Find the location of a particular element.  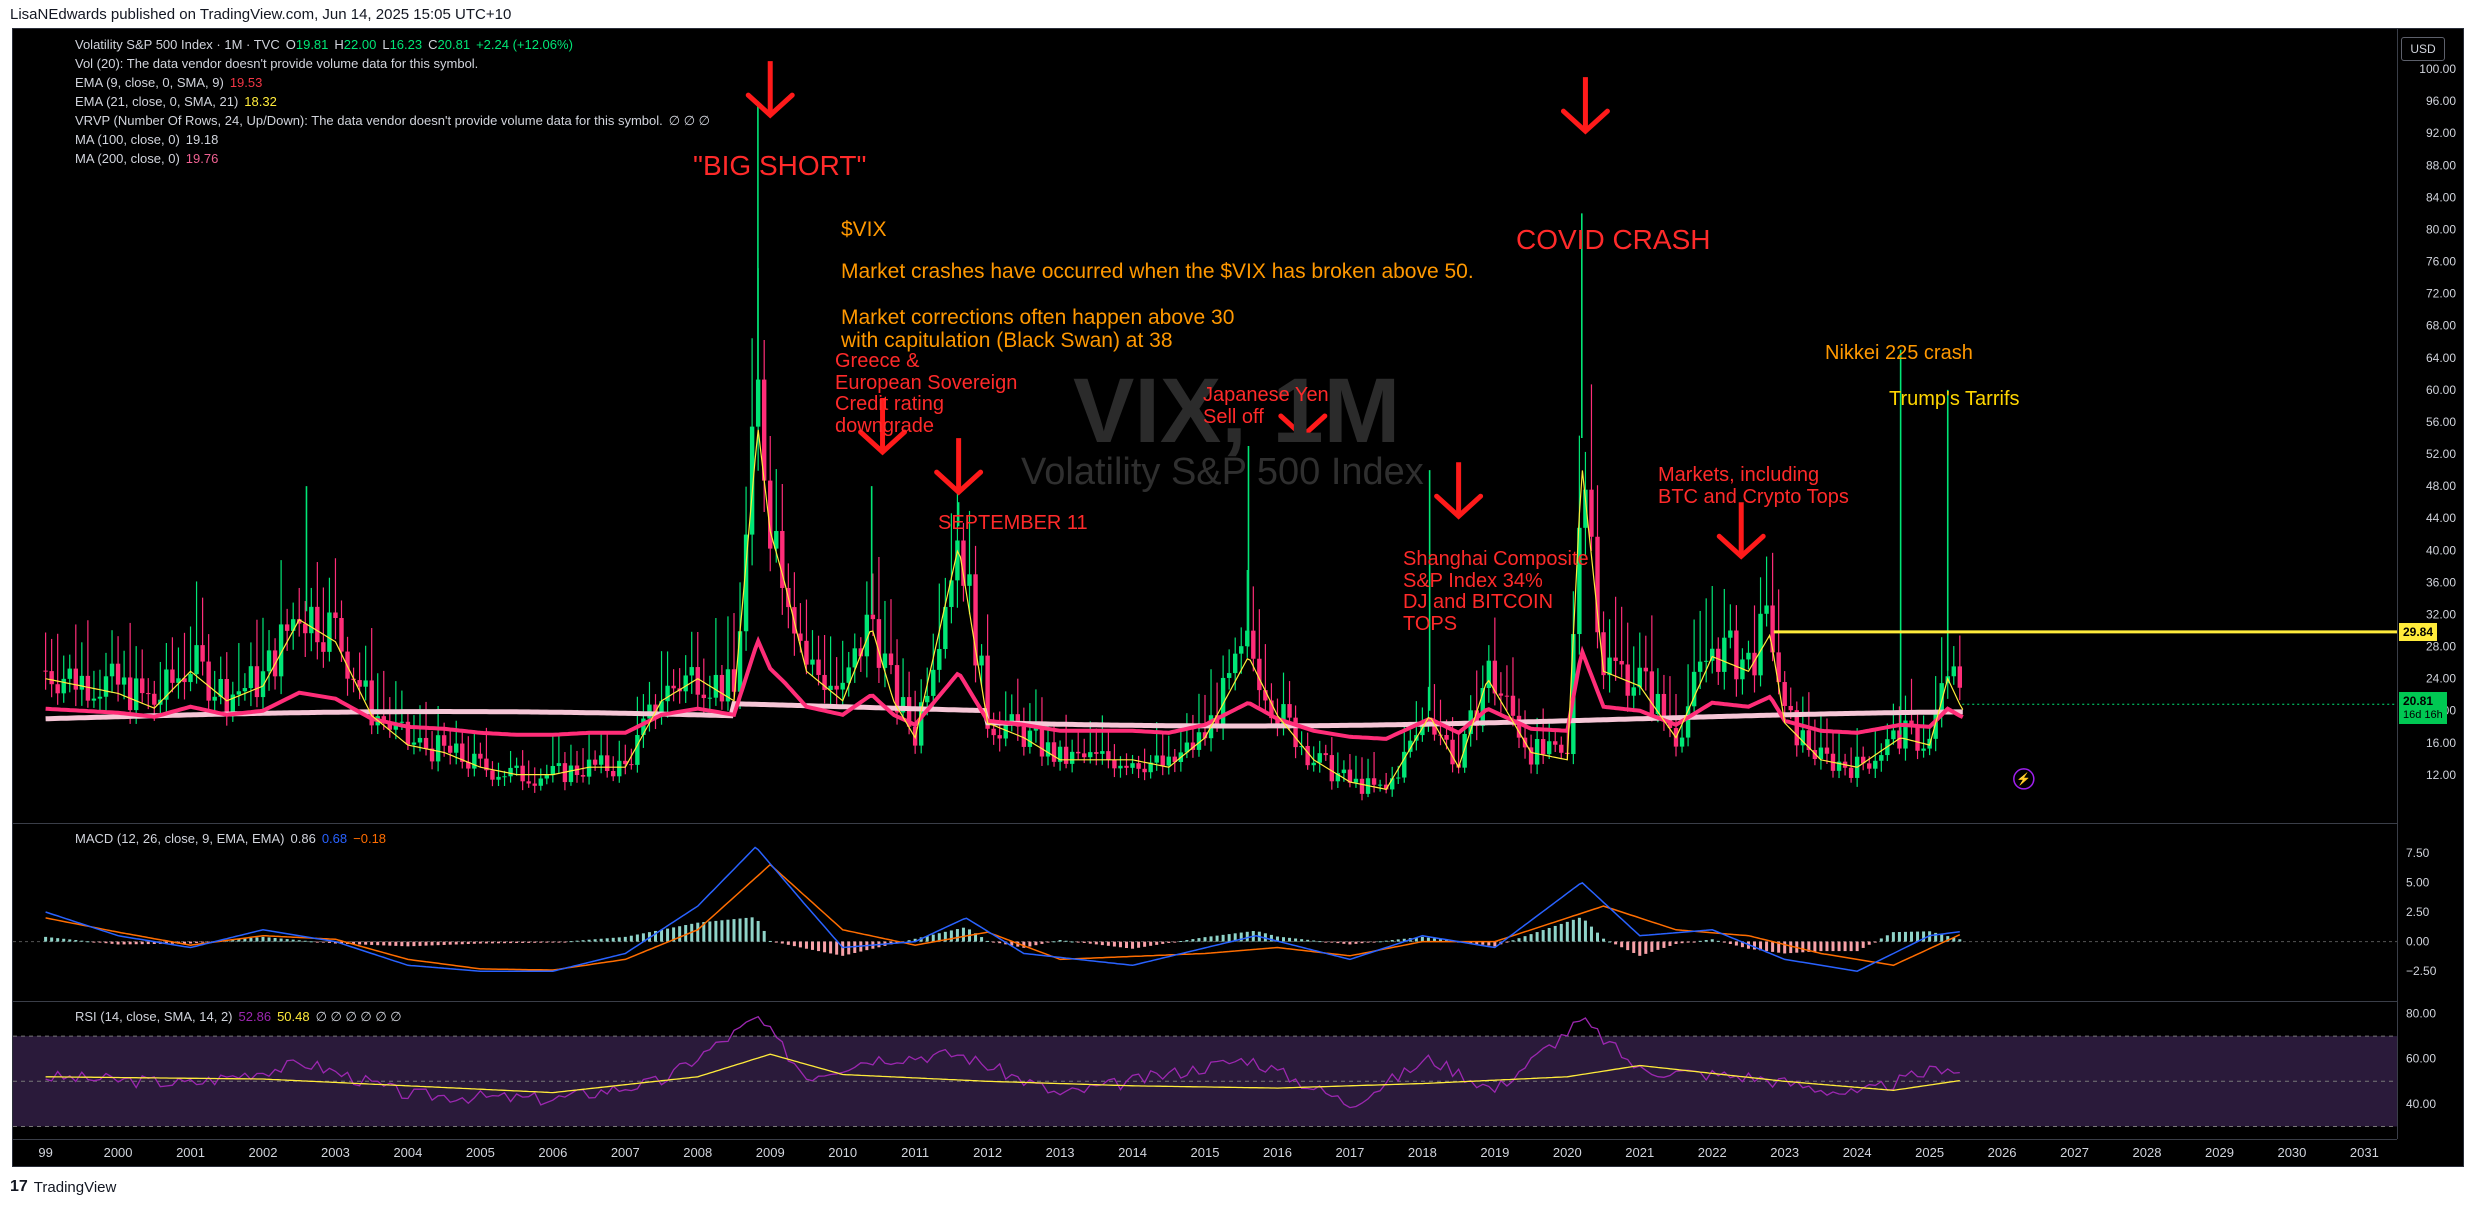

arrow-head is located at coordinates (959, 482).